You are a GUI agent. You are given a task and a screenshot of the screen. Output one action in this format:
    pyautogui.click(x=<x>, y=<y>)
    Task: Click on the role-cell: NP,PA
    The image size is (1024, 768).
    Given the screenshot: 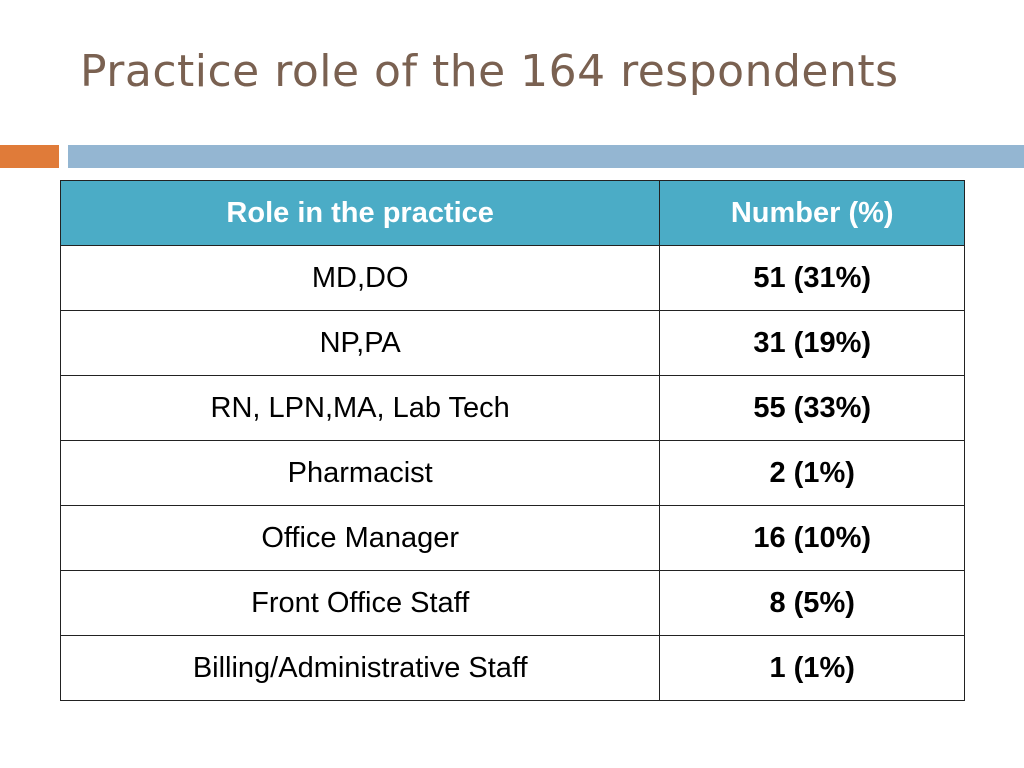 What is the action you would take?
    pyautogui.click(x=360, y=343)
    